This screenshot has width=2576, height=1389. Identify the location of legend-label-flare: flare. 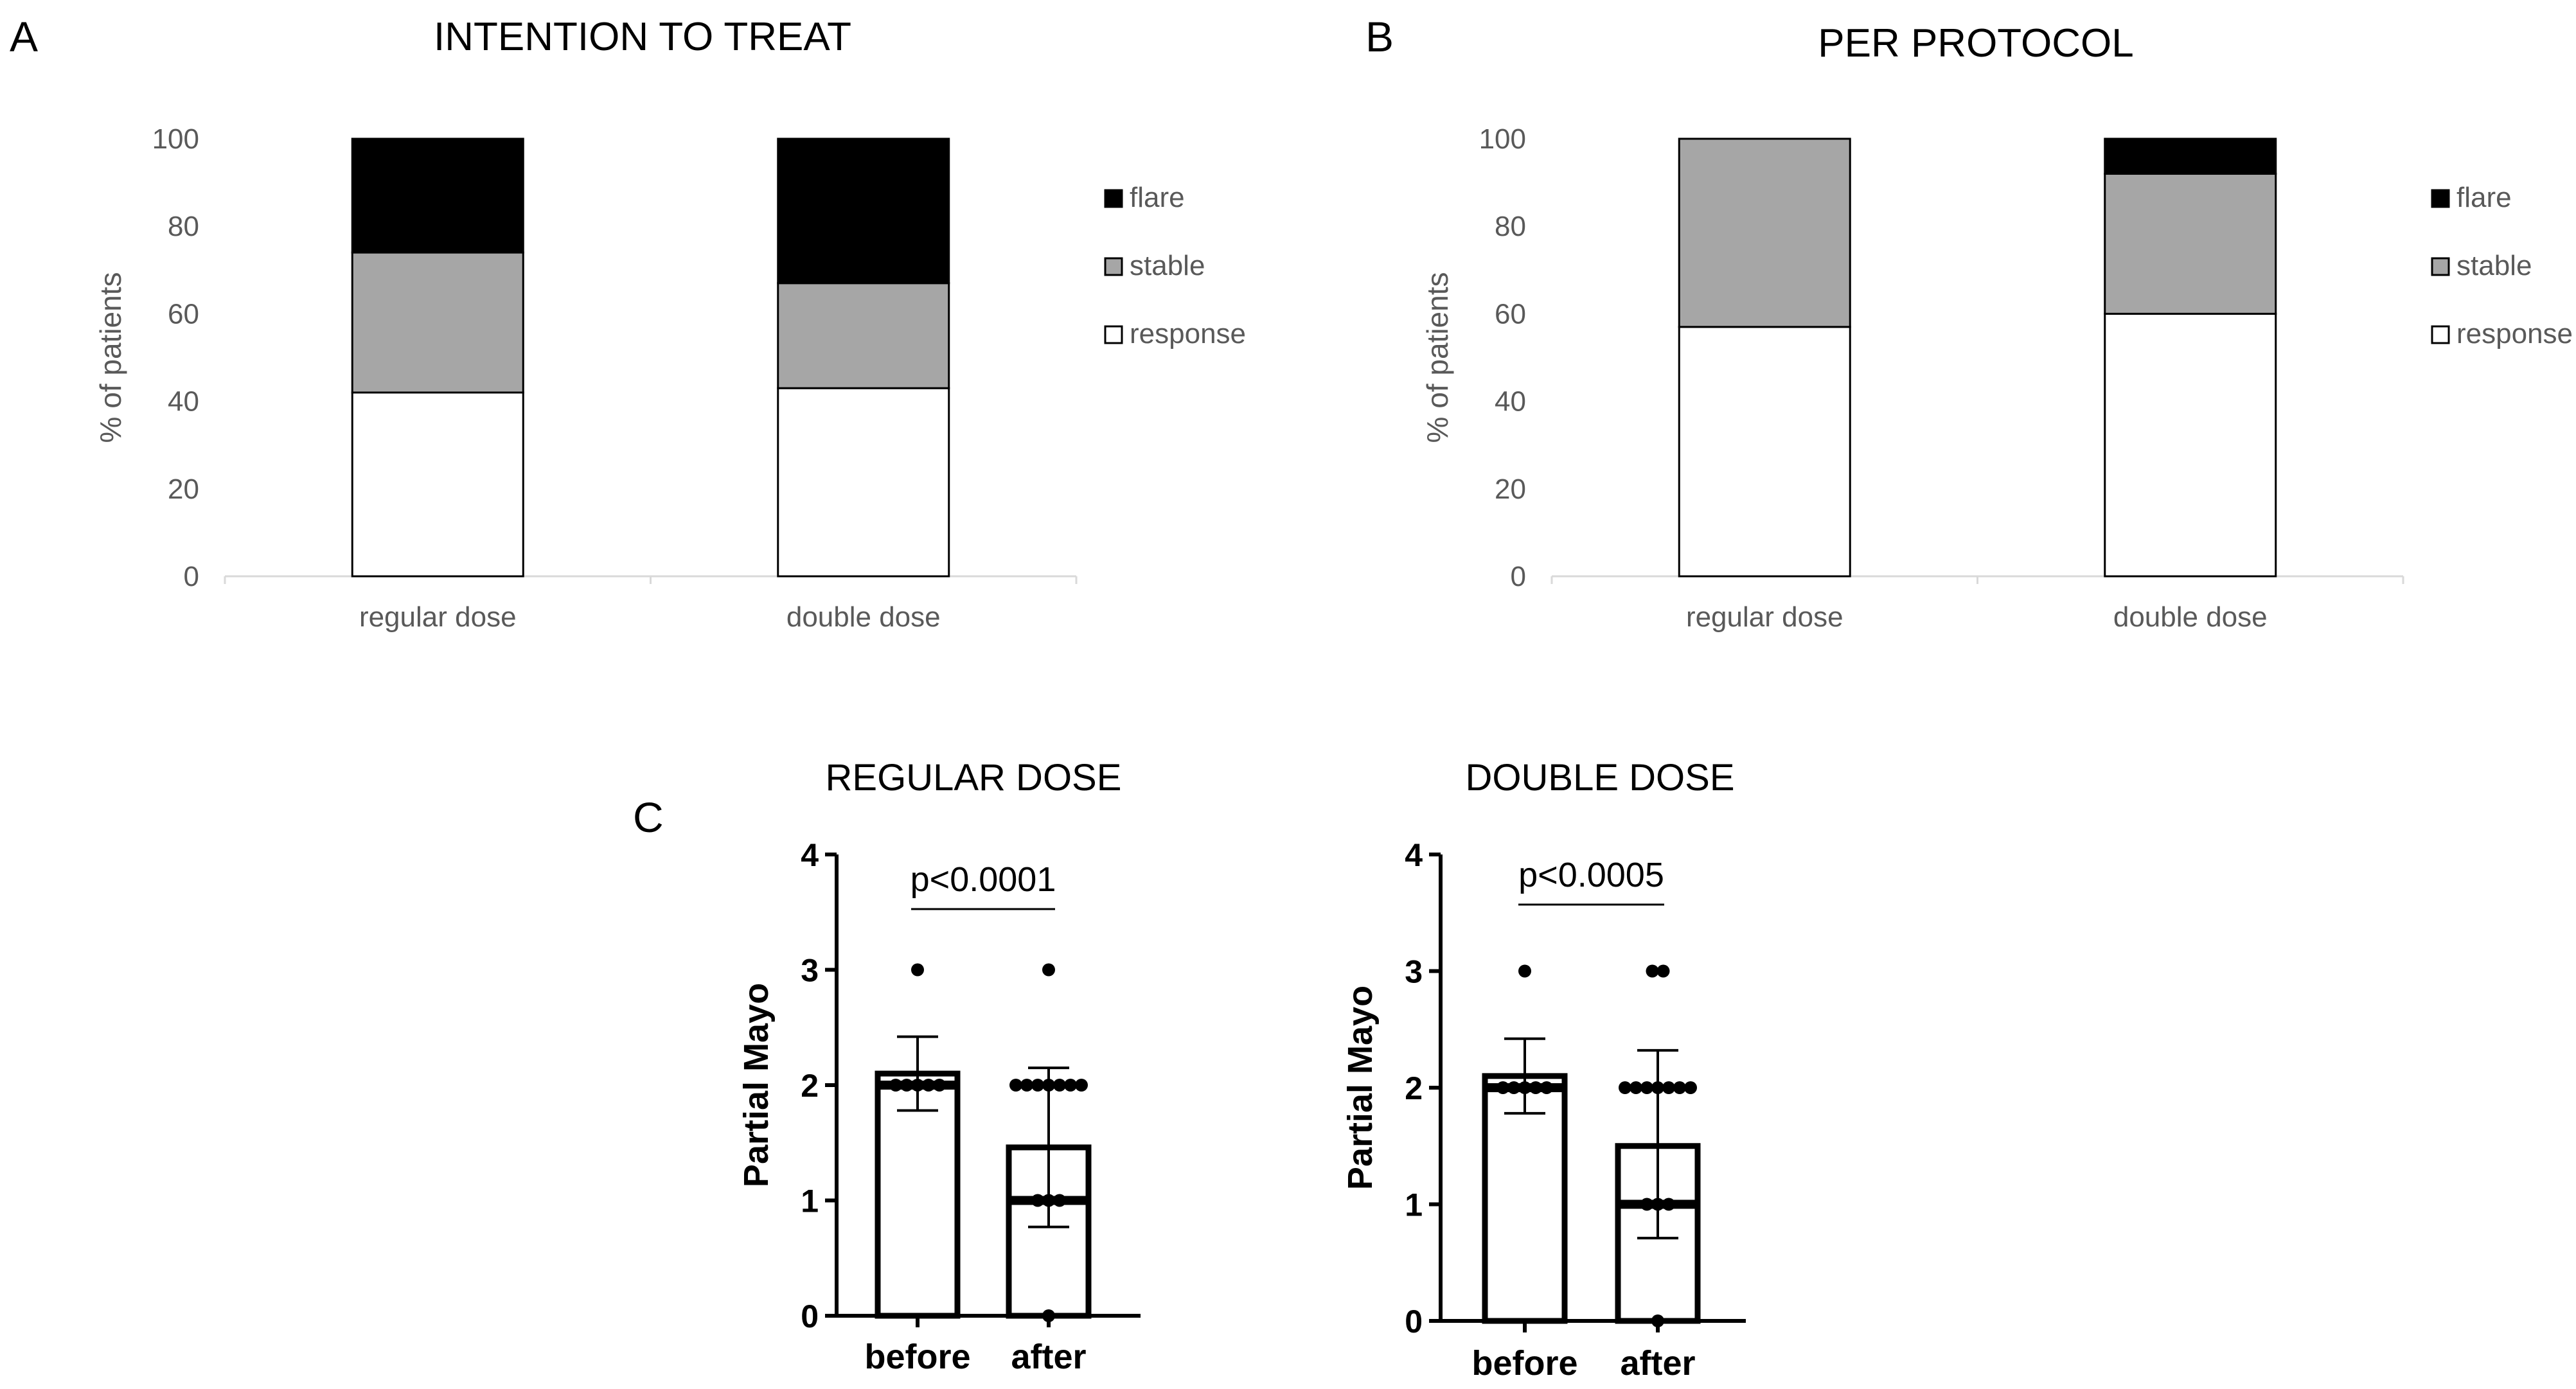
(1158, 197).